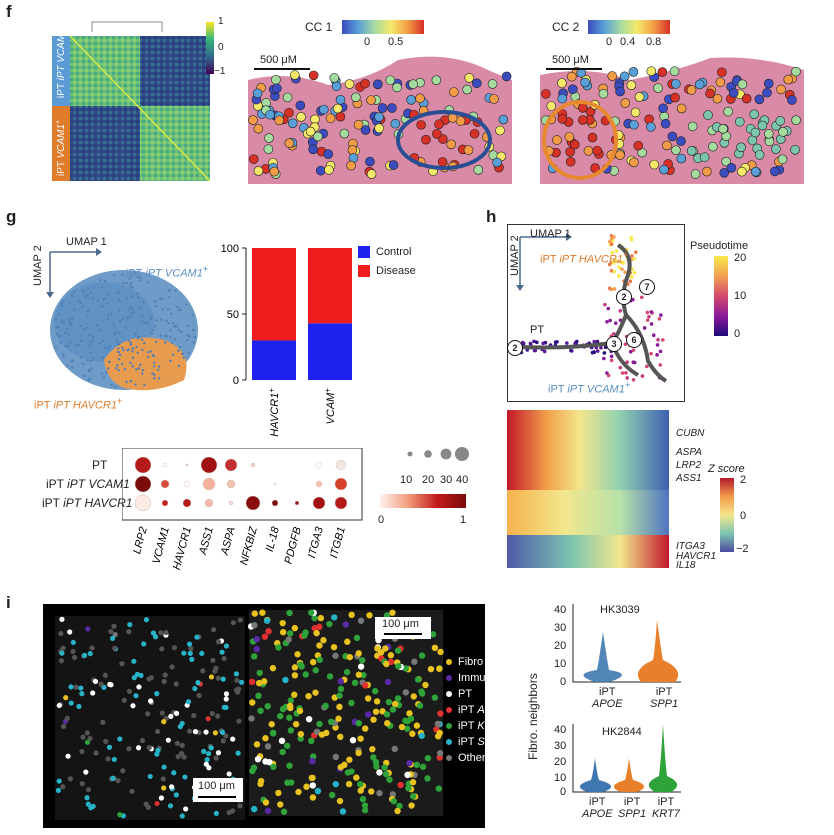 The width and height of the screenshot is (834, 835). I want to click on stacked-bar-chart: 0 50 100 HAVCR1+ VCAM+, so click(290, 346).